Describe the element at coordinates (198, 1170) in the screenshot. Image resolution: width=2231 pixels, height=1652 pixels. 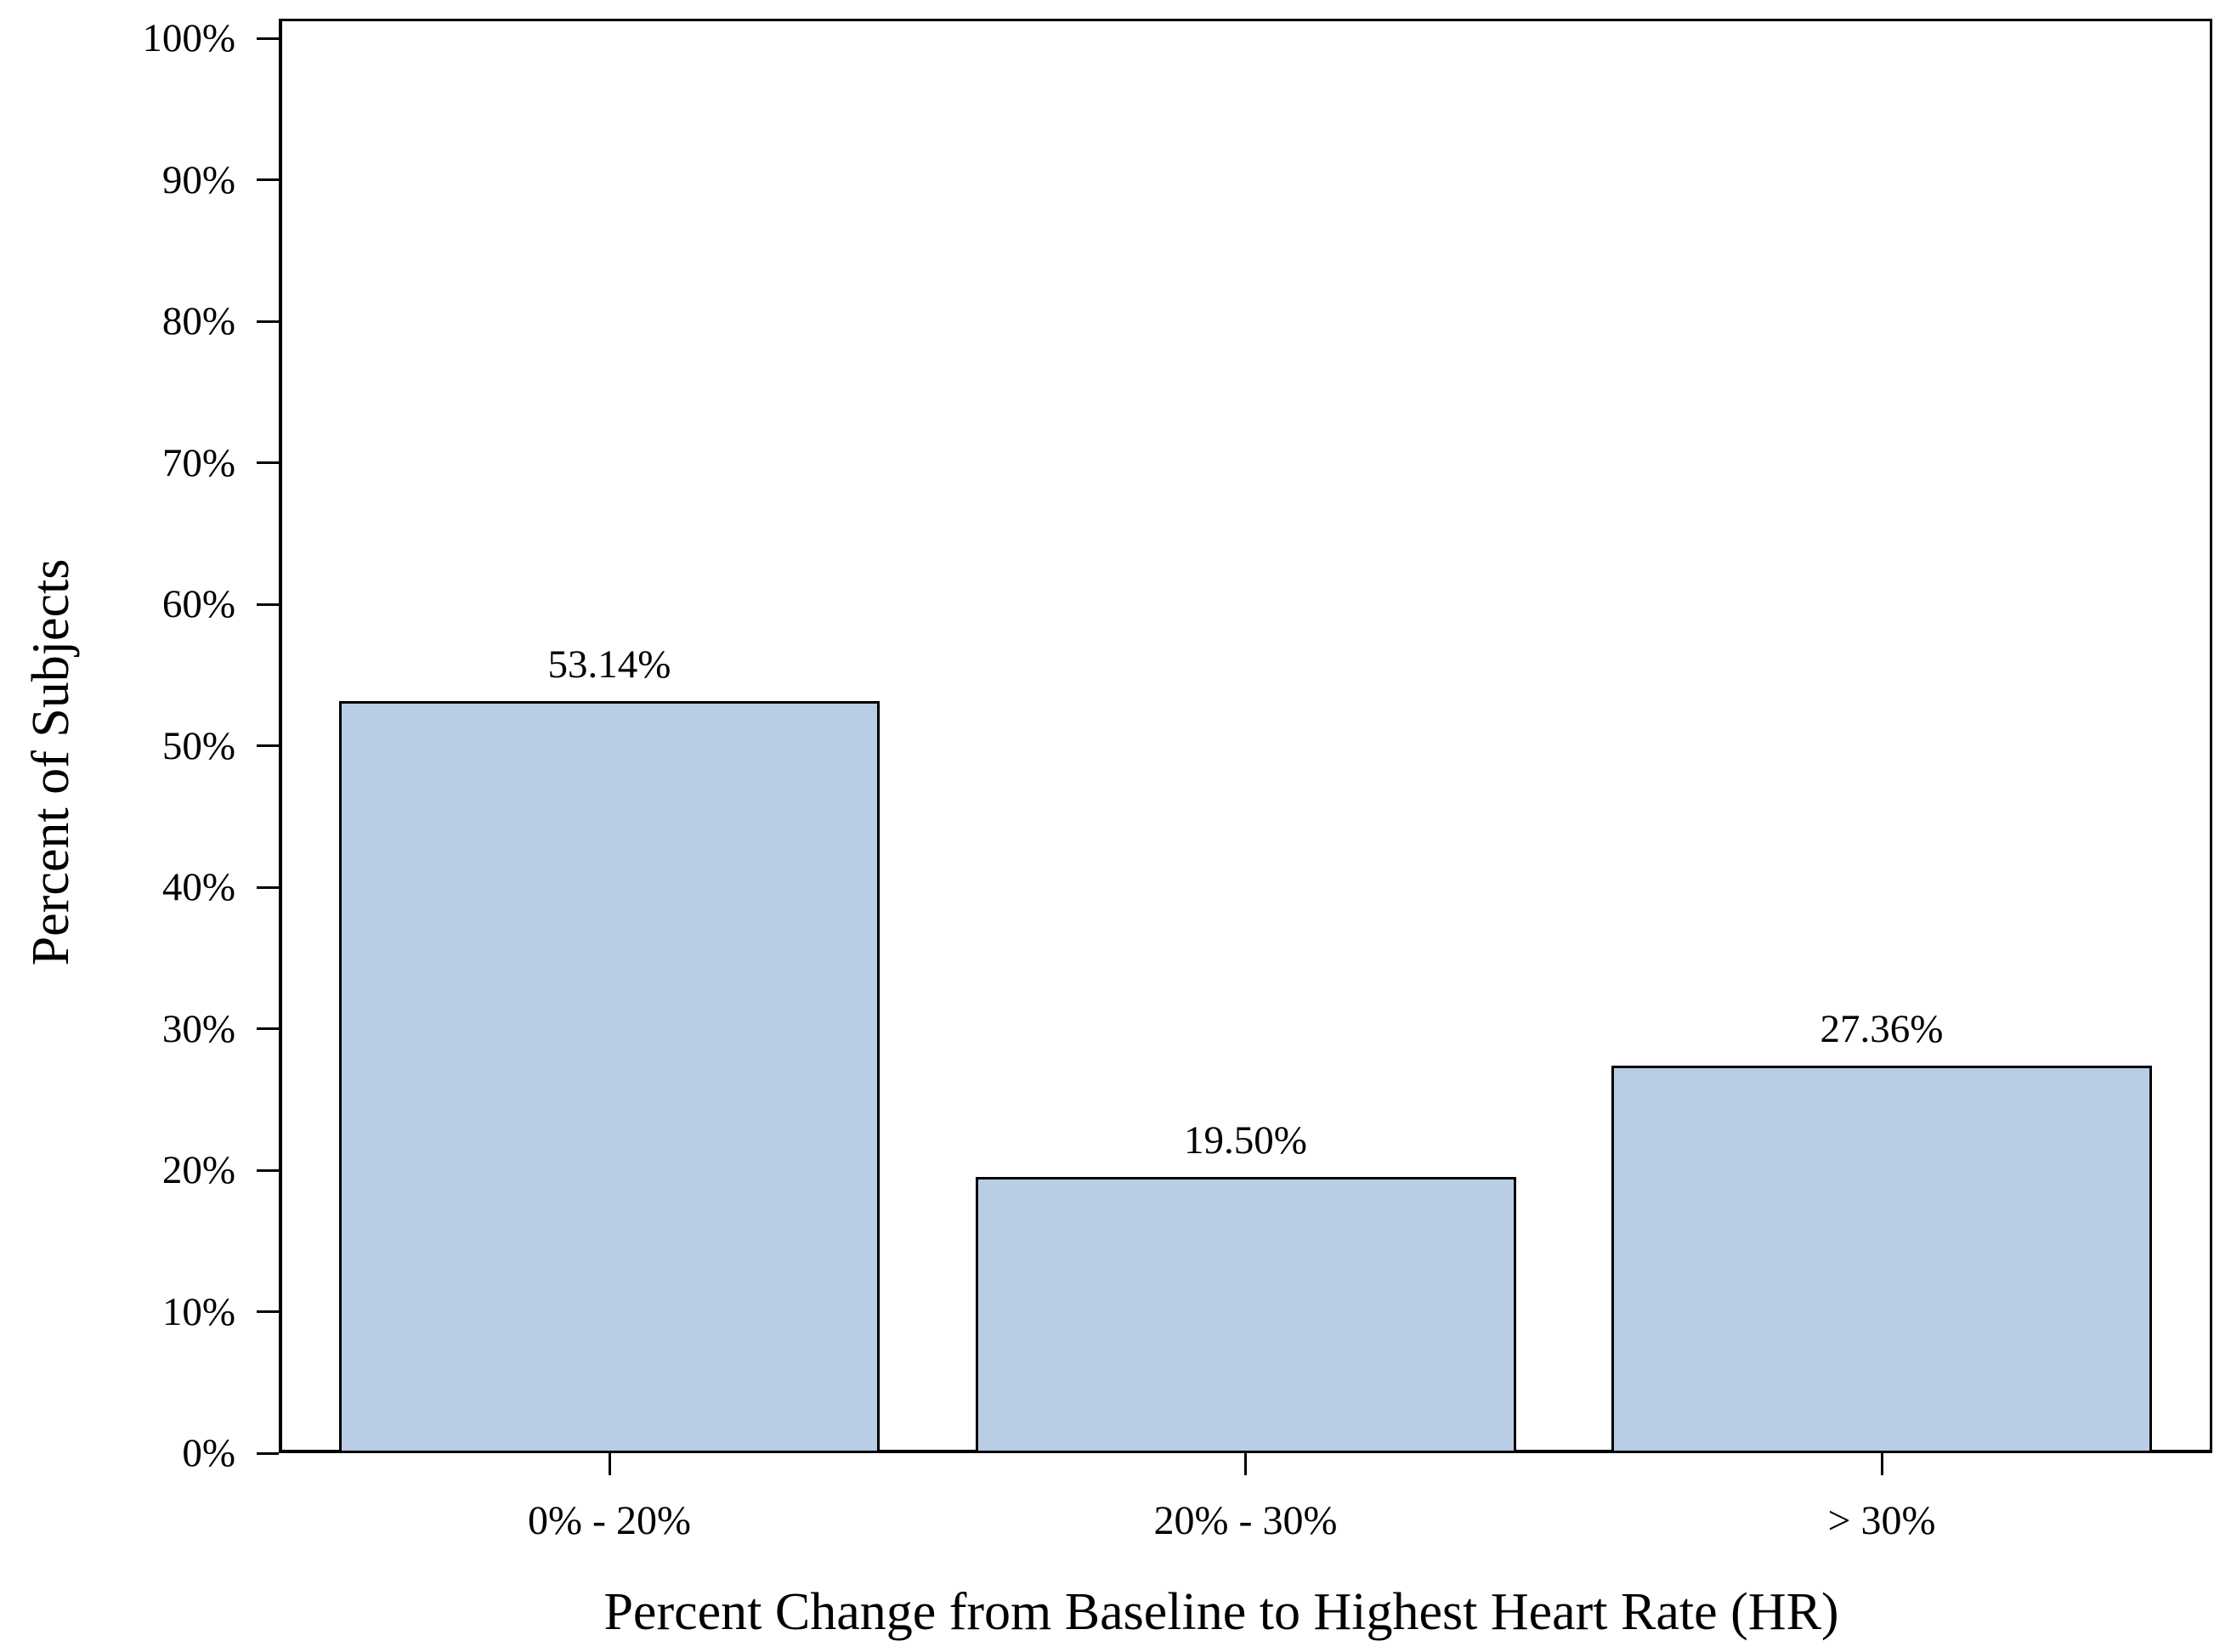
I see `y-axis-tick-label: 20%` at that location.